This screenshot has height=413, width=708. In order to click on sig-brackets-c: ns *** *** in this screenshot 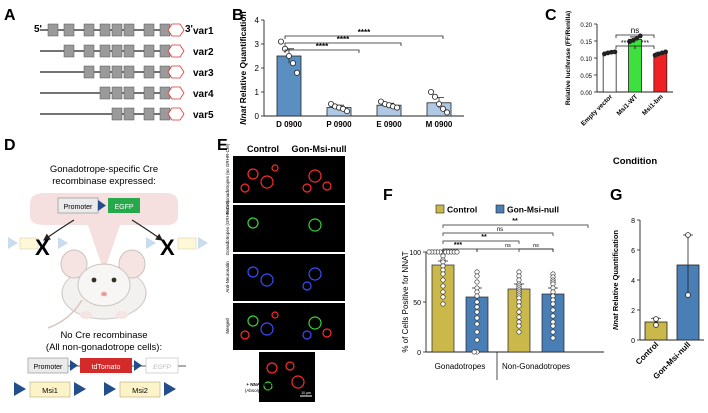, I will do `click(635, 37)`.